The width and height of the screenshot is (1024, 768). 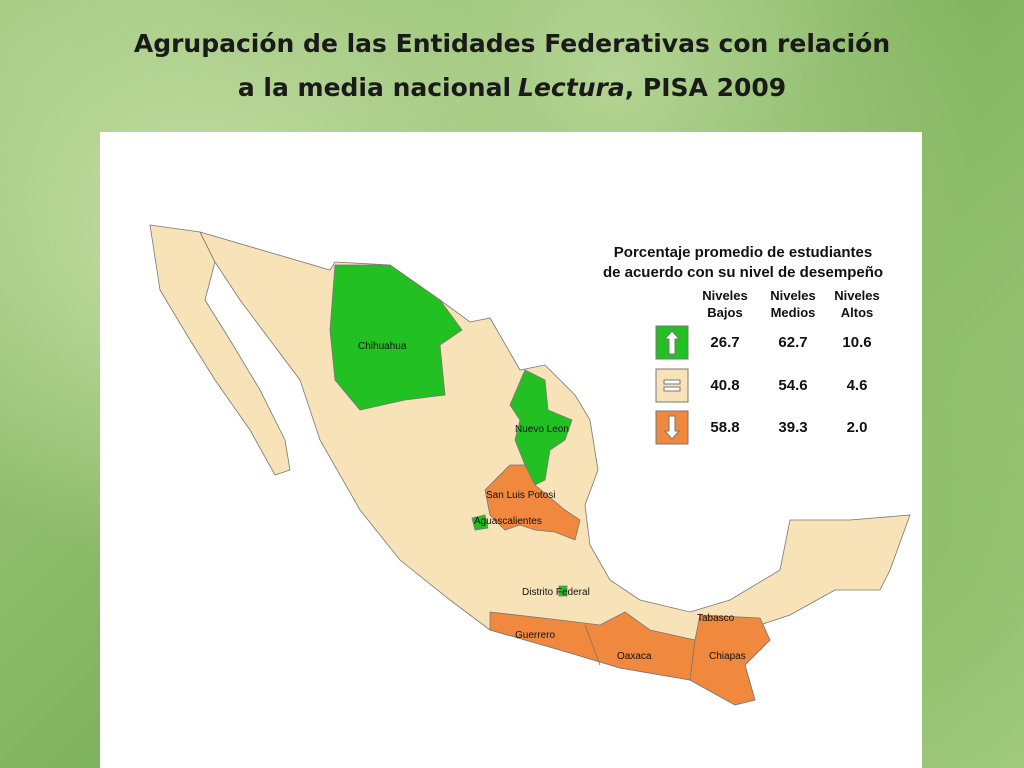 What do you see at coordinates (857, 427) in the screenshot?
I see `legend-value: 2.0` at bounding box center [857, 427].